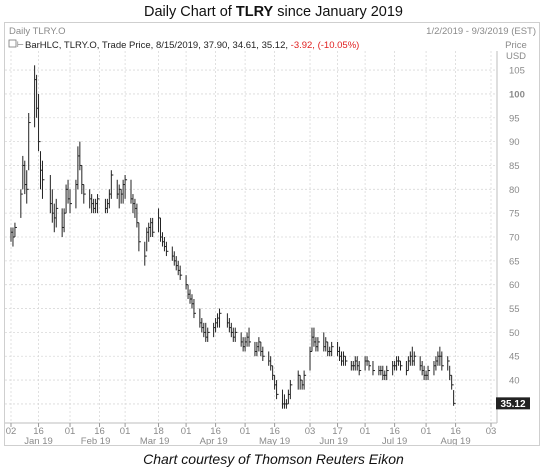 This screenshot has height=469, width=547. What do you see at coordinates (517, 94) in the screenshot?
I see `y-tick-label: 100` at bounding box center [517, 94].